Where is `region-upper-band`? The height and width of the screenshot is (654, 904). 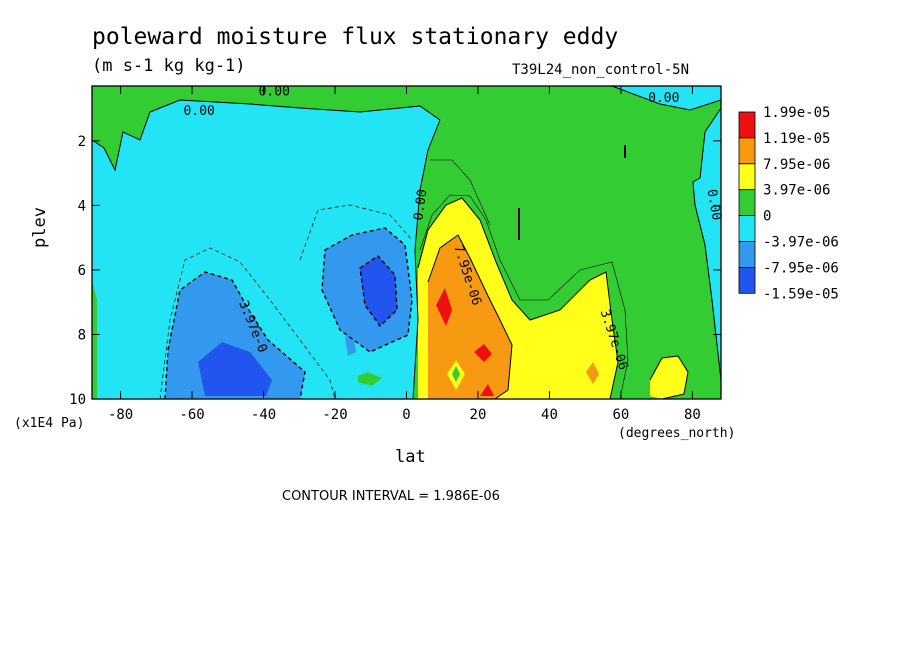 region-upper-band is located at coordinates (266, 128).